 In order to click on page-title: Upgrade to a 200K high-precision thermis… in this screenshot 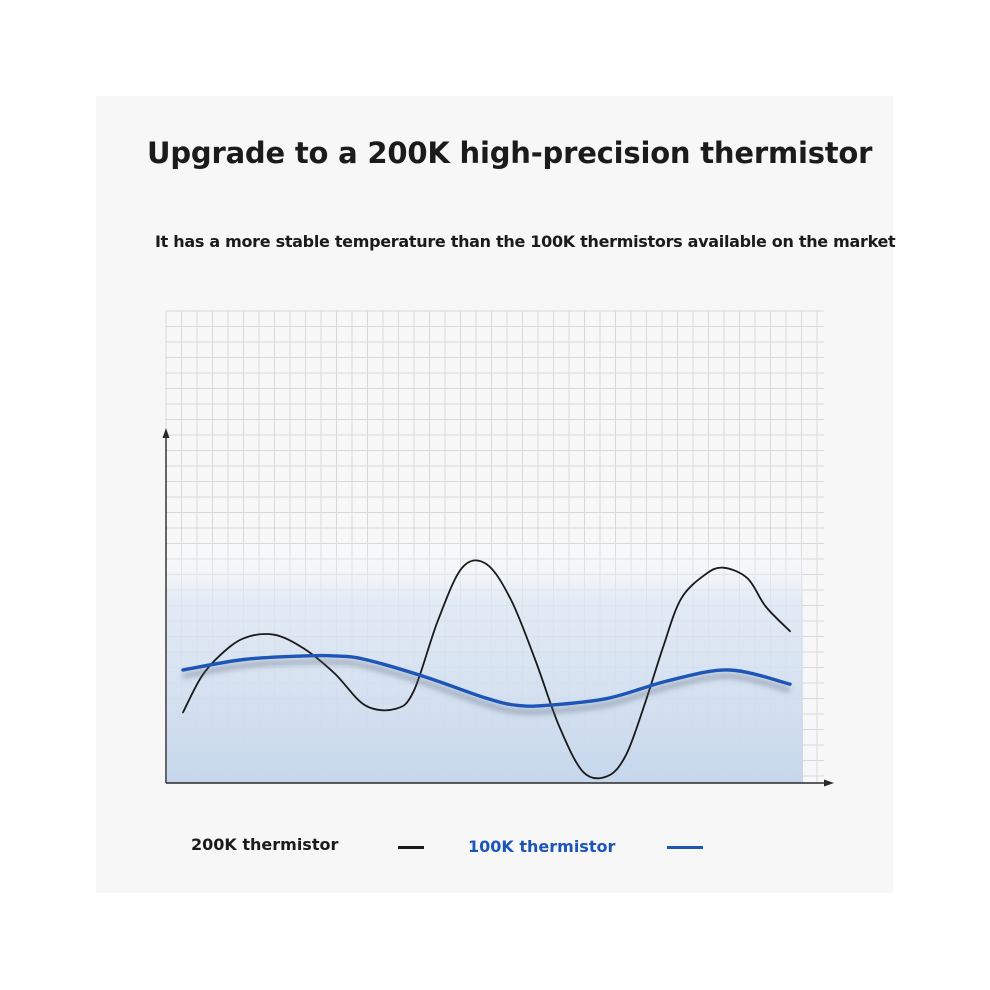, I will do `click(510, 153)`.